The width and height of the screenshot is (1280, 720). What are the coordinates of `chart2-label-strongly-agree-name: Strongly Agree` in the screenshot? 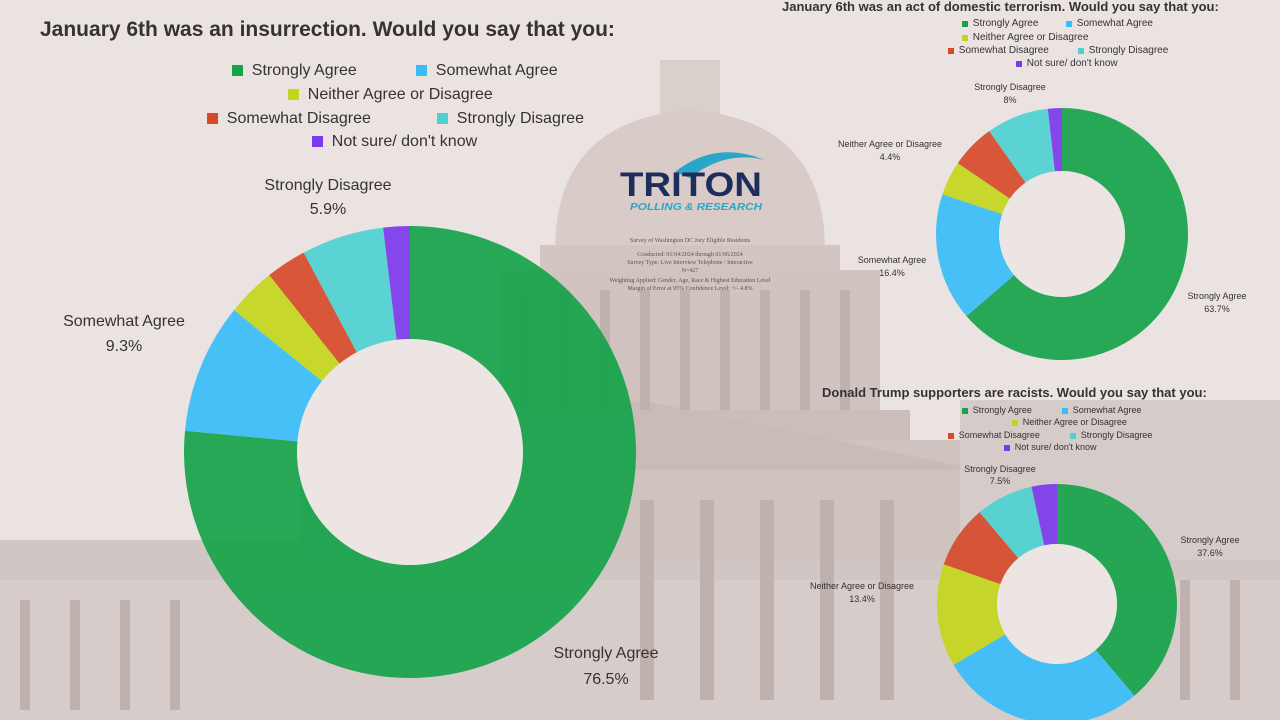 It's located at (1216, 296).